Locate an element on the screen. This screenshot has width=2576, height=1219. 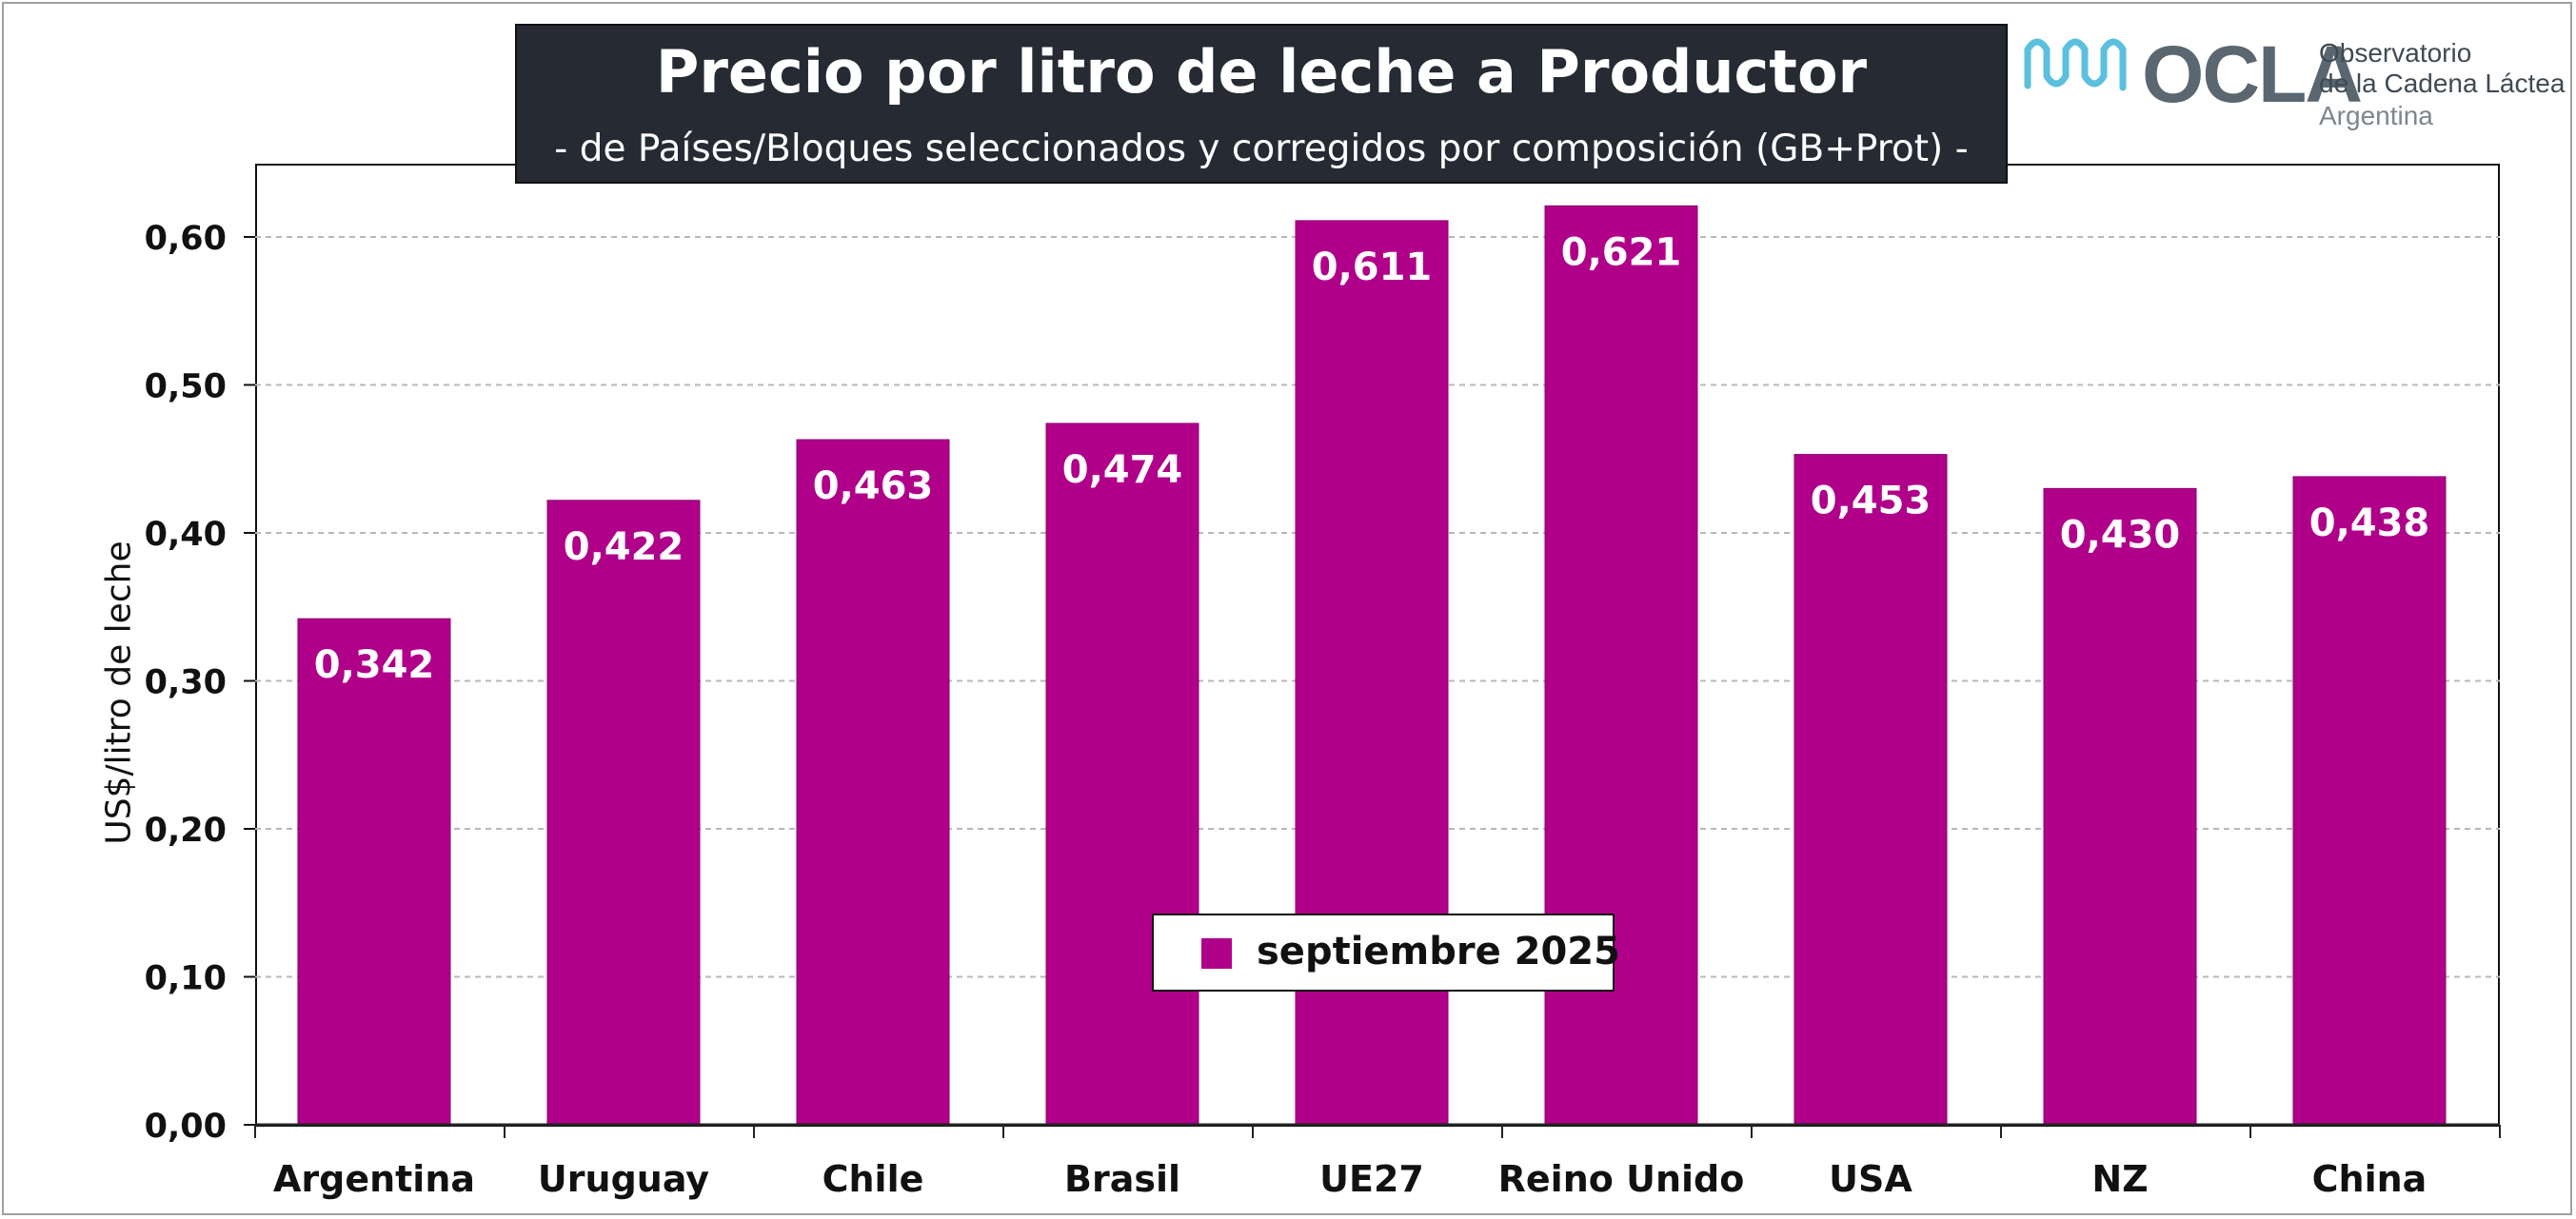
x-tick-label: UE27 is located at coordinates (1371, 1179).